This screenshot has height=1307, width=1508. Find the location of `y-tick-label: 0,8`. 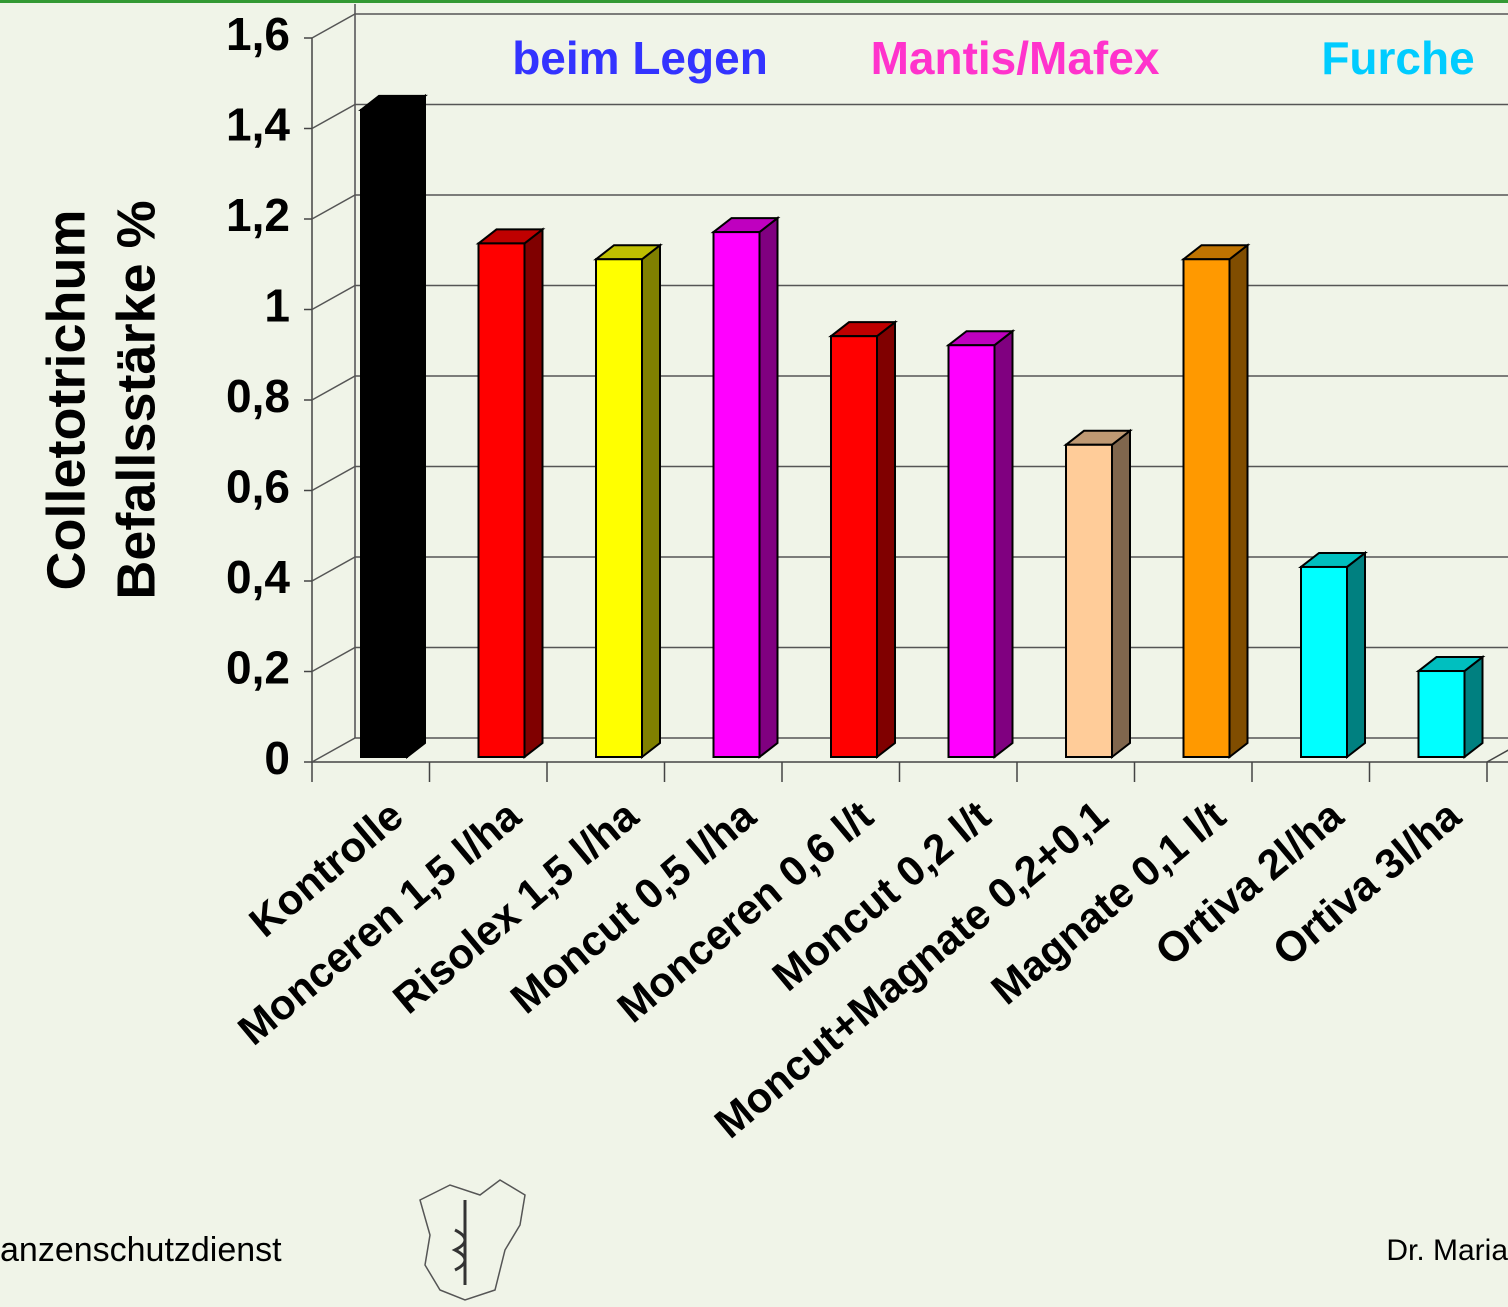

y-tick-label: 0,8 is located at coordinates (258, 396).